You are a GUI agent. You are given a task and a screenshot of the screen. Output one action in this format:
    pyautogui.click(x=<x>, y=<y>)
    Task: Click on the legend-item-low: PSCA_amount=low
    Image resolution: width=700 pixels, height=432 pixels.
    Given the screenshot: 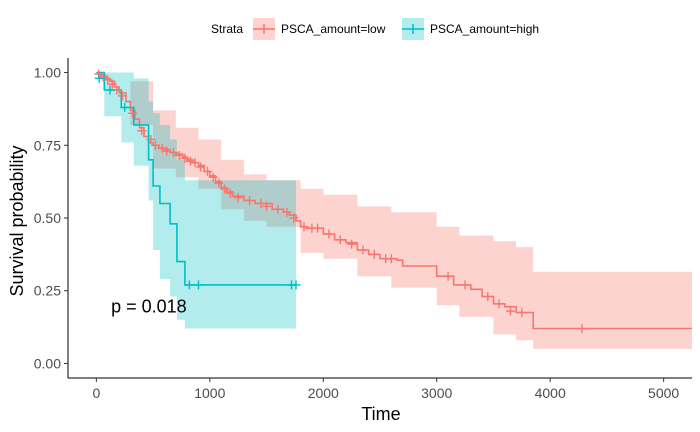 What is the action you would take?
    pyautogui.click(x=319, y=29)
    